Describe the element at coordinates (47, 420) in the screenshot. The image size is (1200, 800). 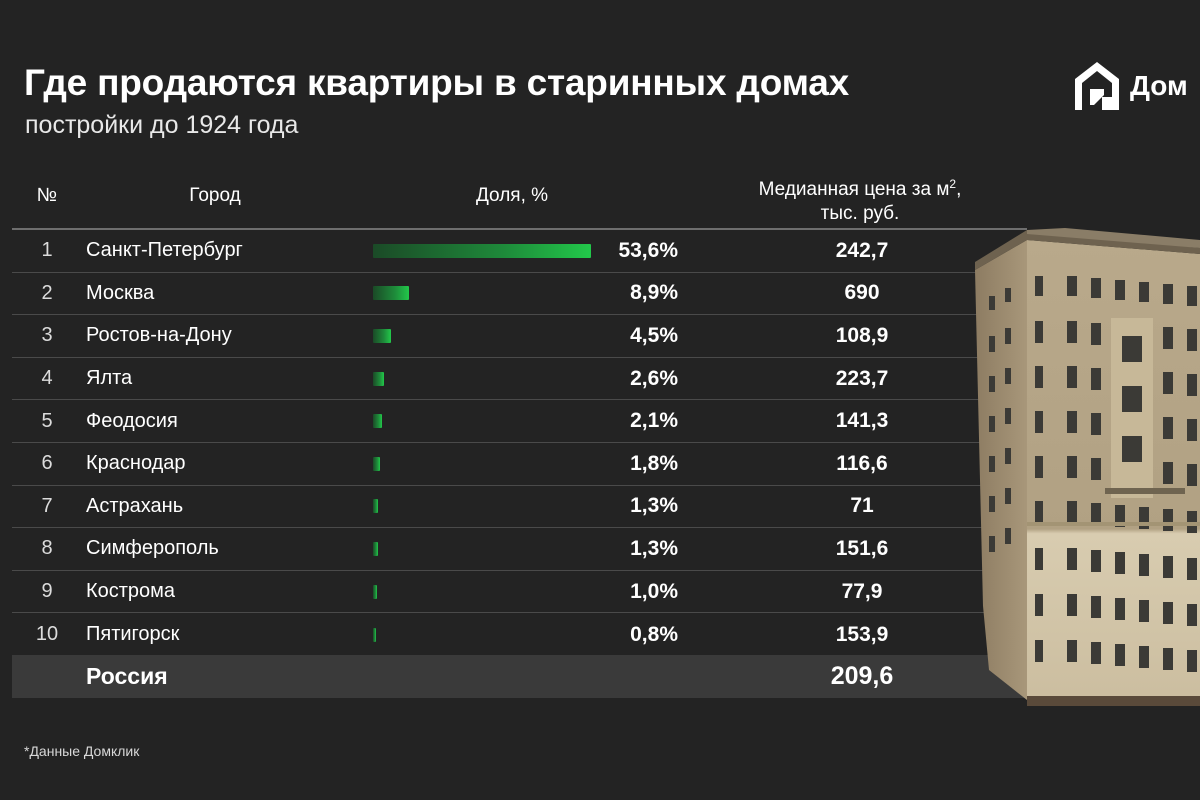
I see `row-num: 5` at that location.